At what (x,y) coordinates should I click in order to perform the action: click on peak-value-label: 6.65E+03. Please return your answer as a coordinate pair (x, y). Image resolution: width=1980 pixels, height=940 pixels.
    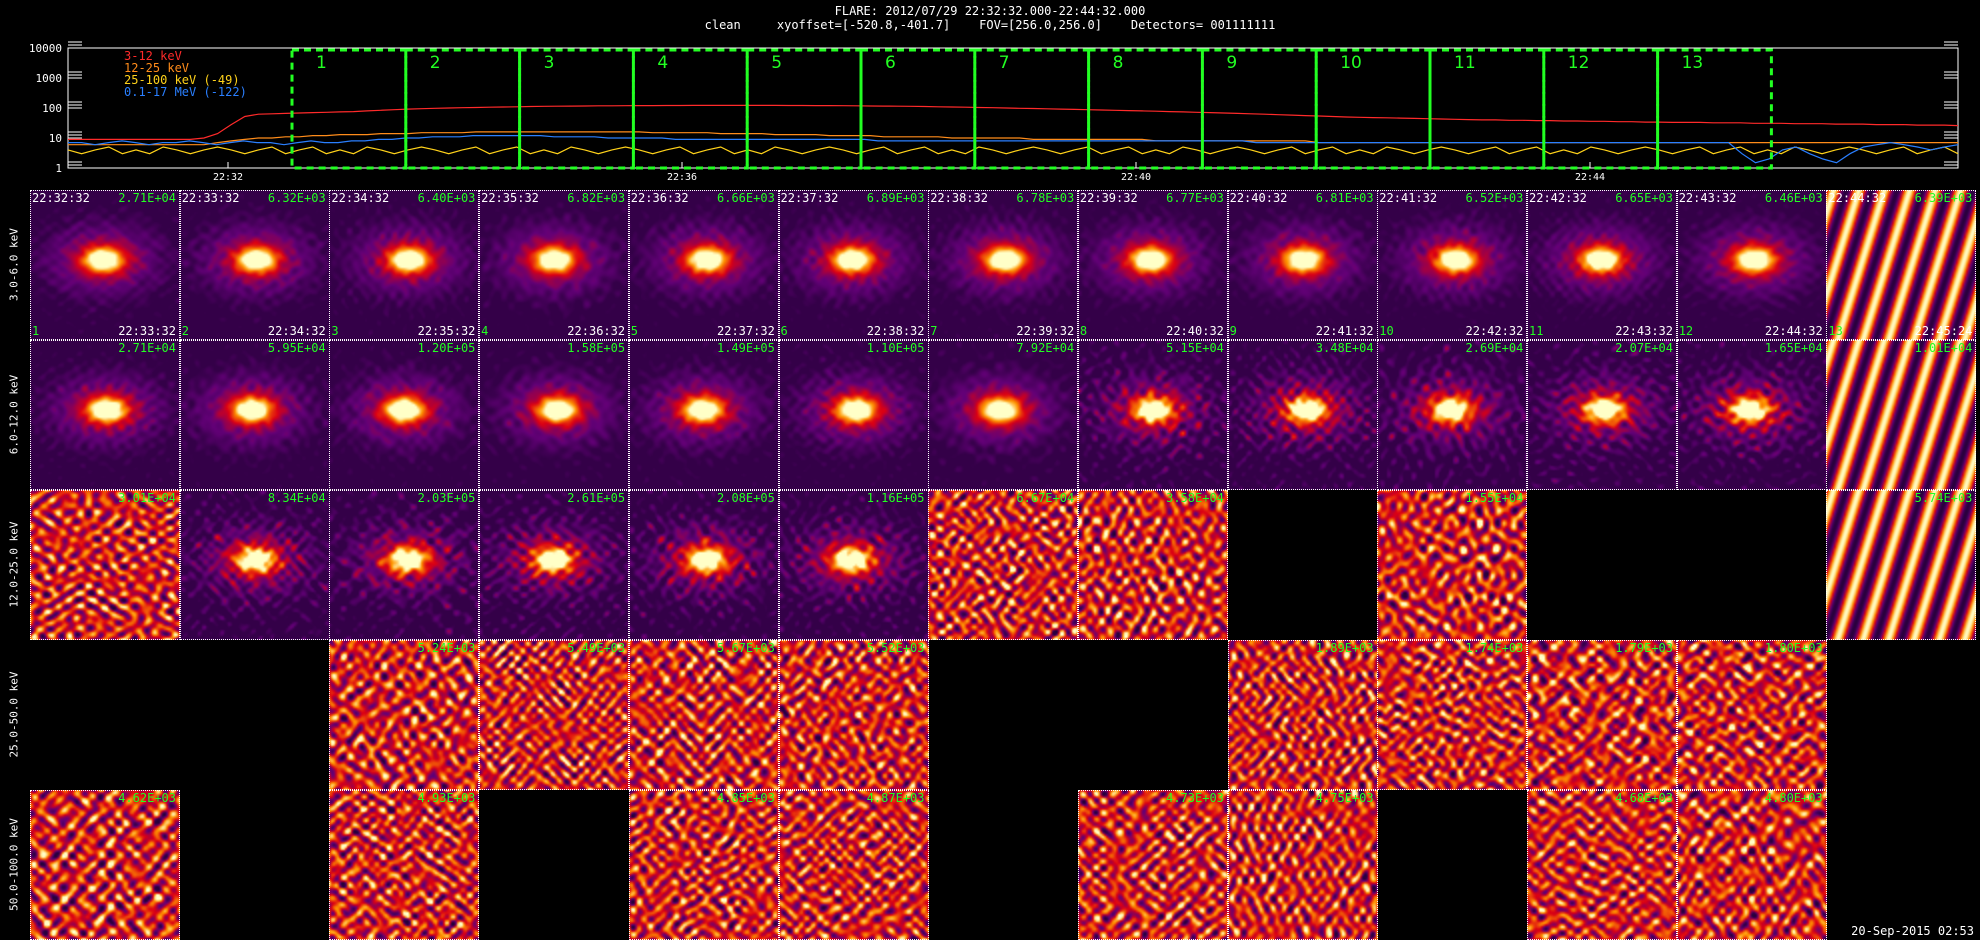
    Looking at the image, I should click on (1644, 198).